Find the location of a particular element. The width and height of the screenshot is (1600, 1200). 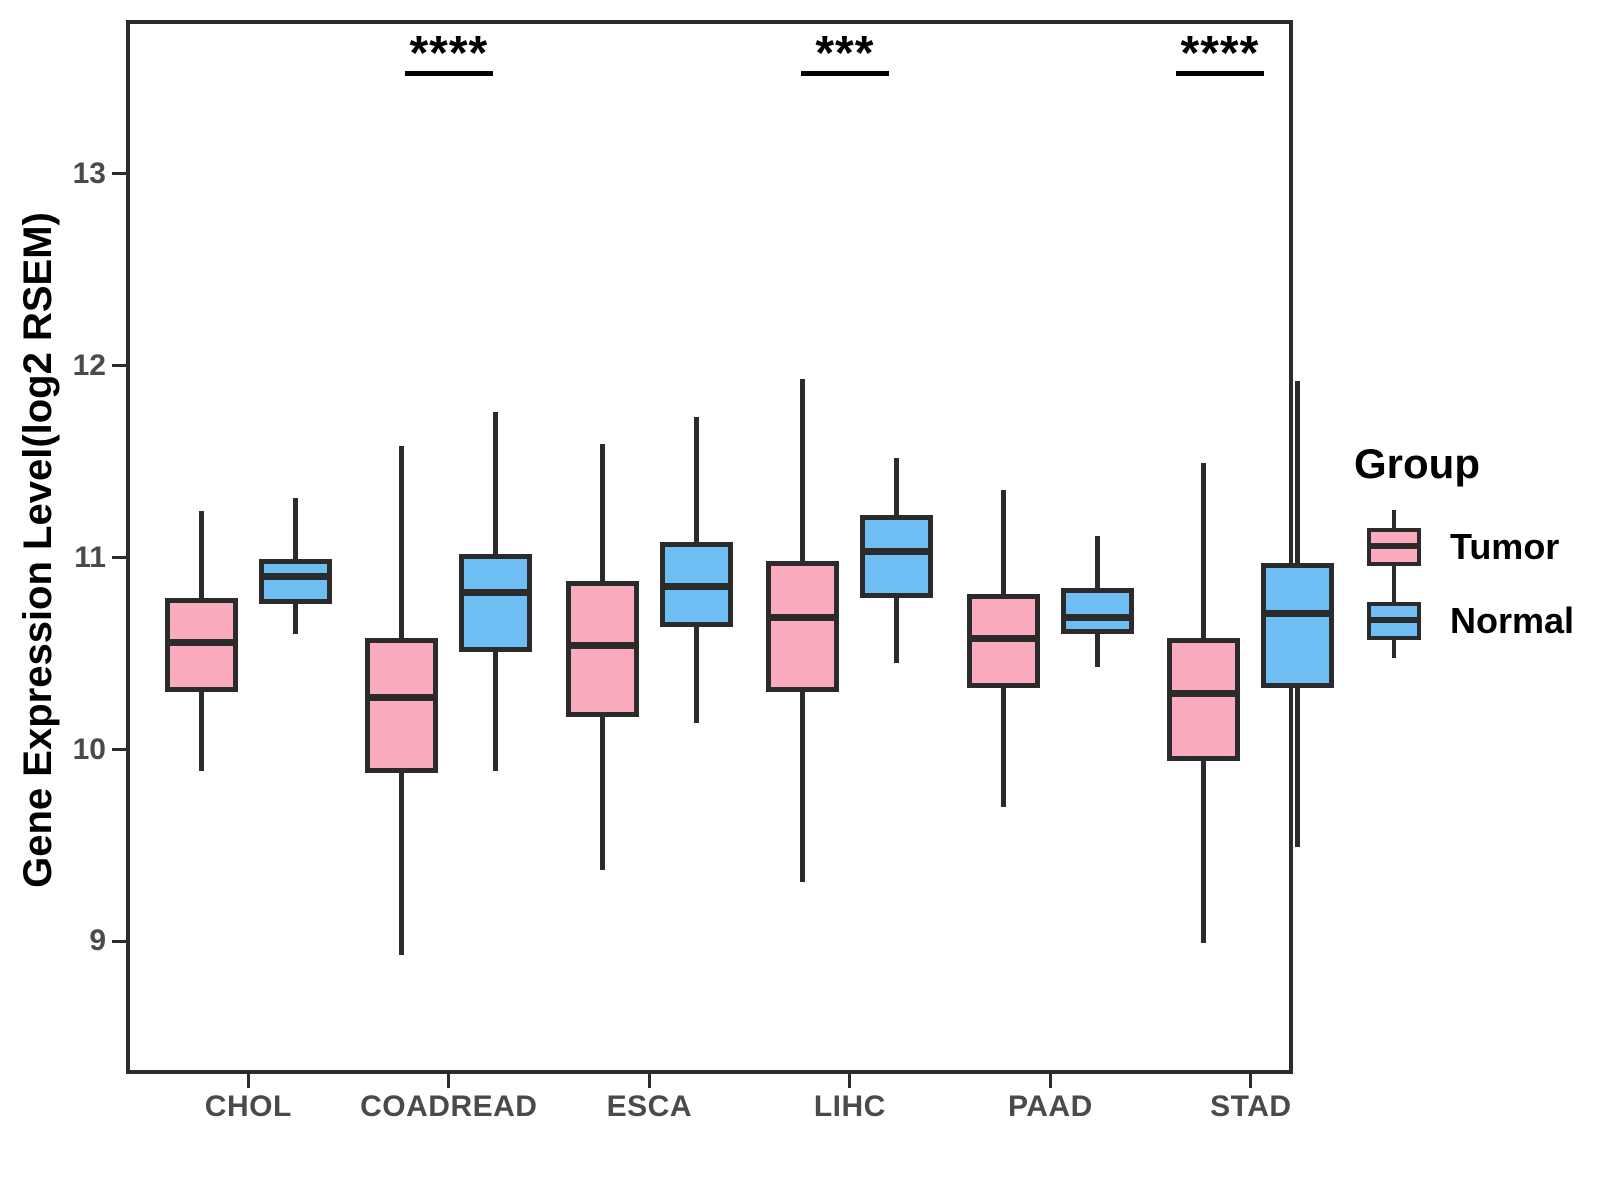

y-axis-tick-label: 10 is located at coordinates (89, 749).